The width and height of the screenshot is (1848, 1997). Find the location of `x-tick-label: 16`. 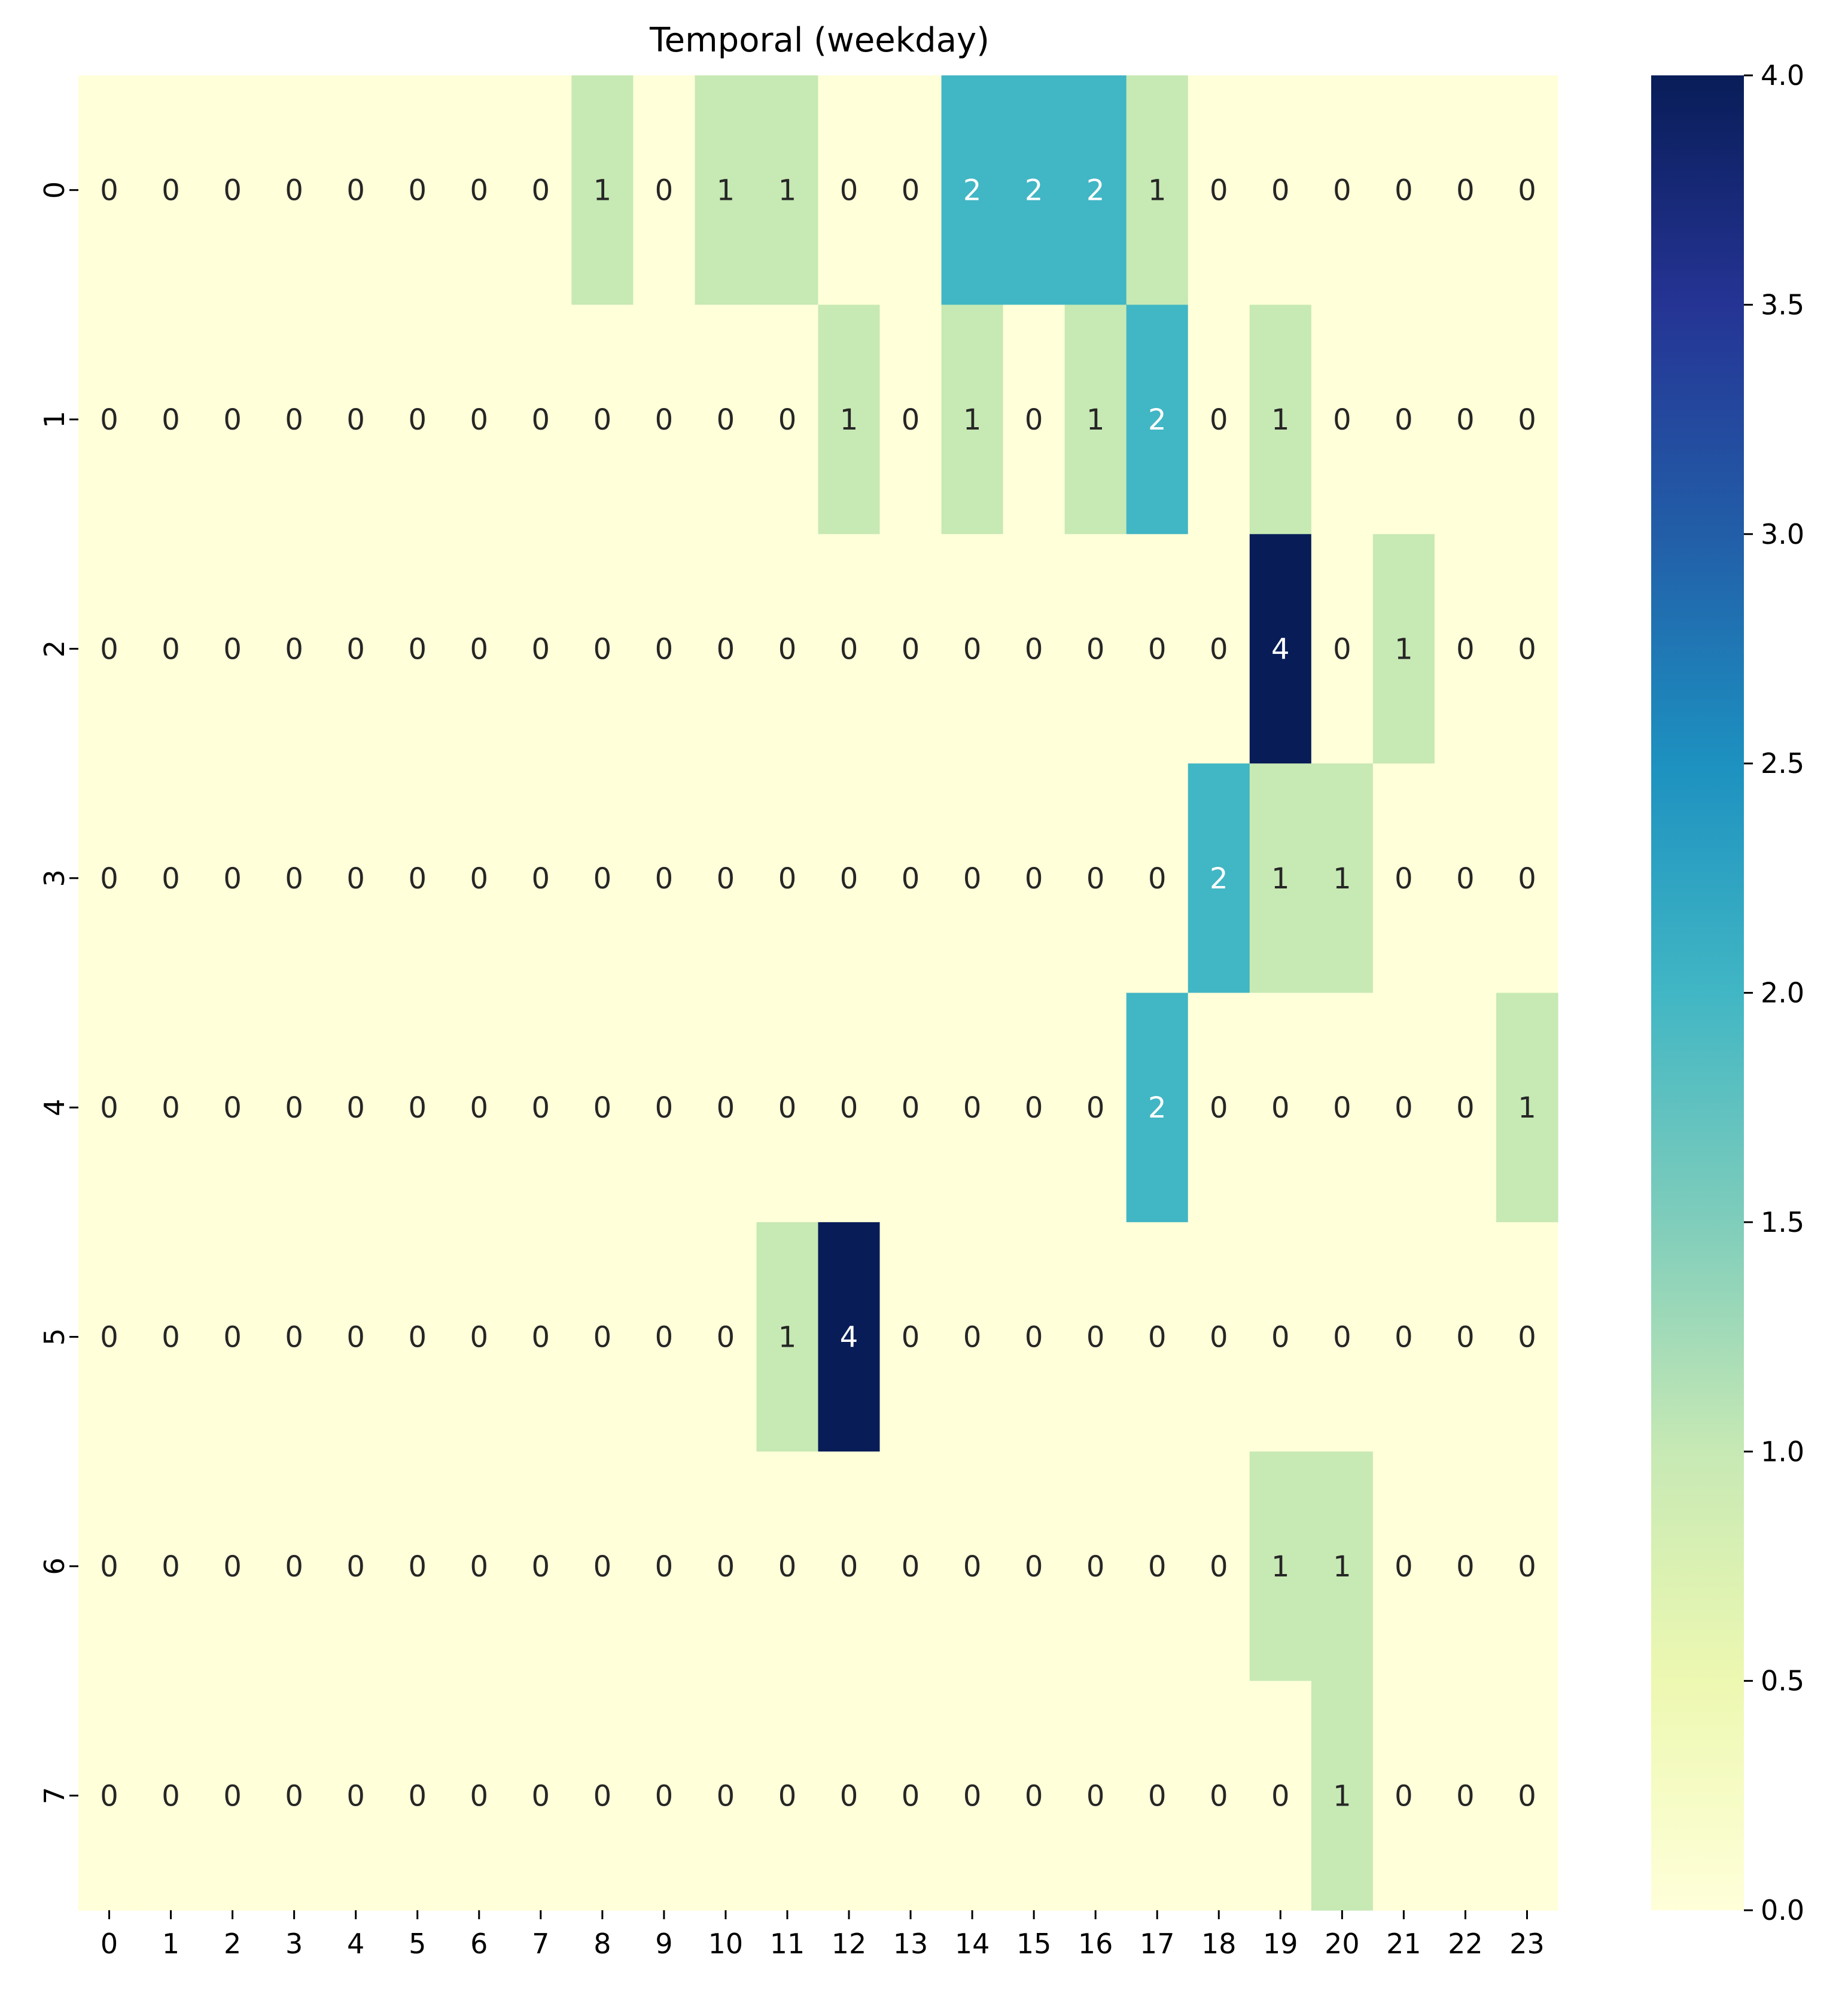

x-tick-label: 16 is located at coordinates (1095, 1944).